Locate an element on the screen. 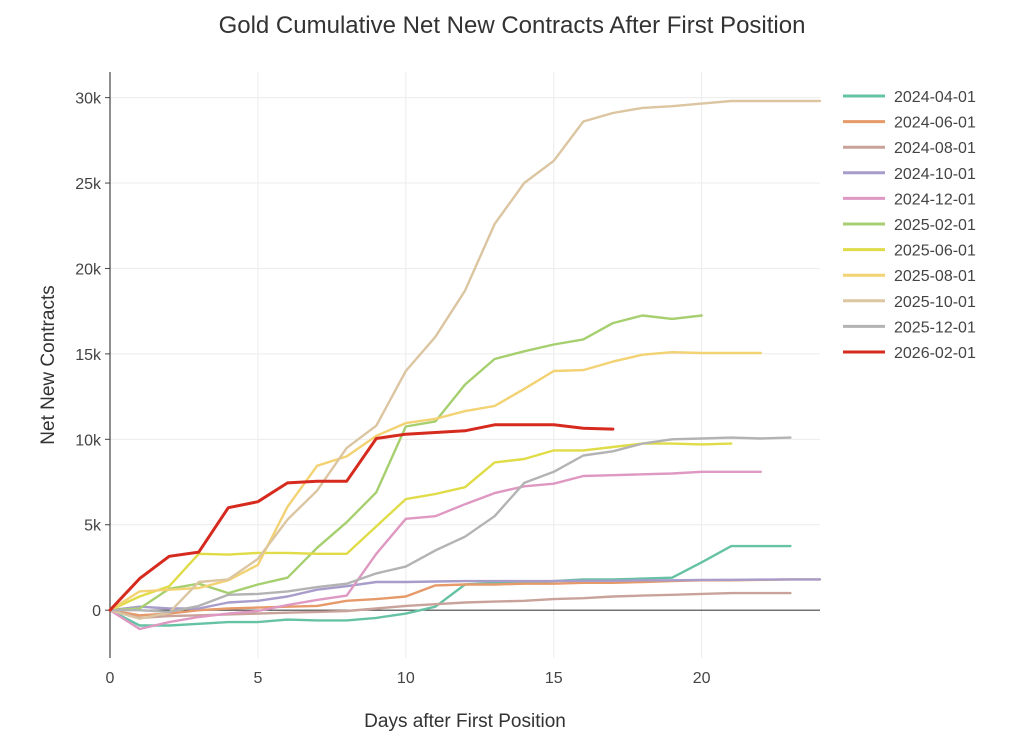 The width and height of the screenshot is (1024, 732). legend-item-2024-06-01: 2024-06-01 is located at coordinates (909, 123).